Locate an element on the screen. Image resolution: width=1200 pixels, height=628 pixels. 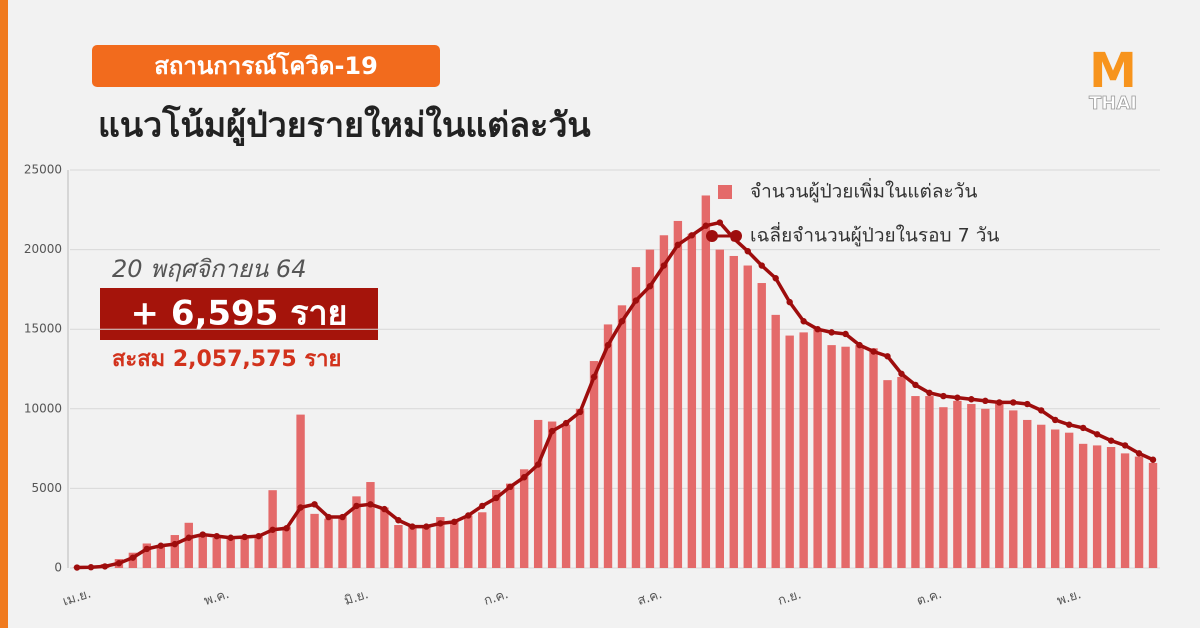
callout-box is located at coordinates (239, 314).